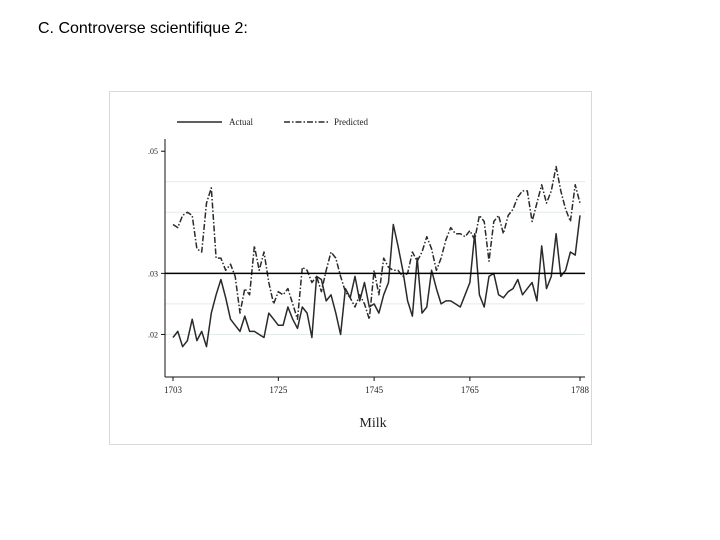 This screenshot has width=720, height=540. I want to click on y-tick-label-1: .03, so click(153, 273).